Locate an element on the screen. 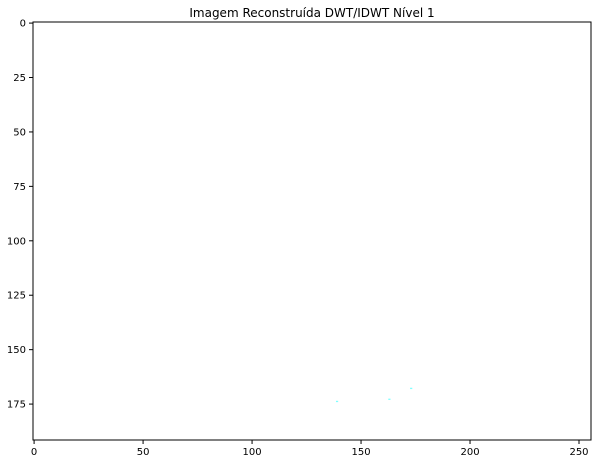 The height and width of the screenshot is (465, 598). y-tick-label: 125 is located at coordinates (16, 296).